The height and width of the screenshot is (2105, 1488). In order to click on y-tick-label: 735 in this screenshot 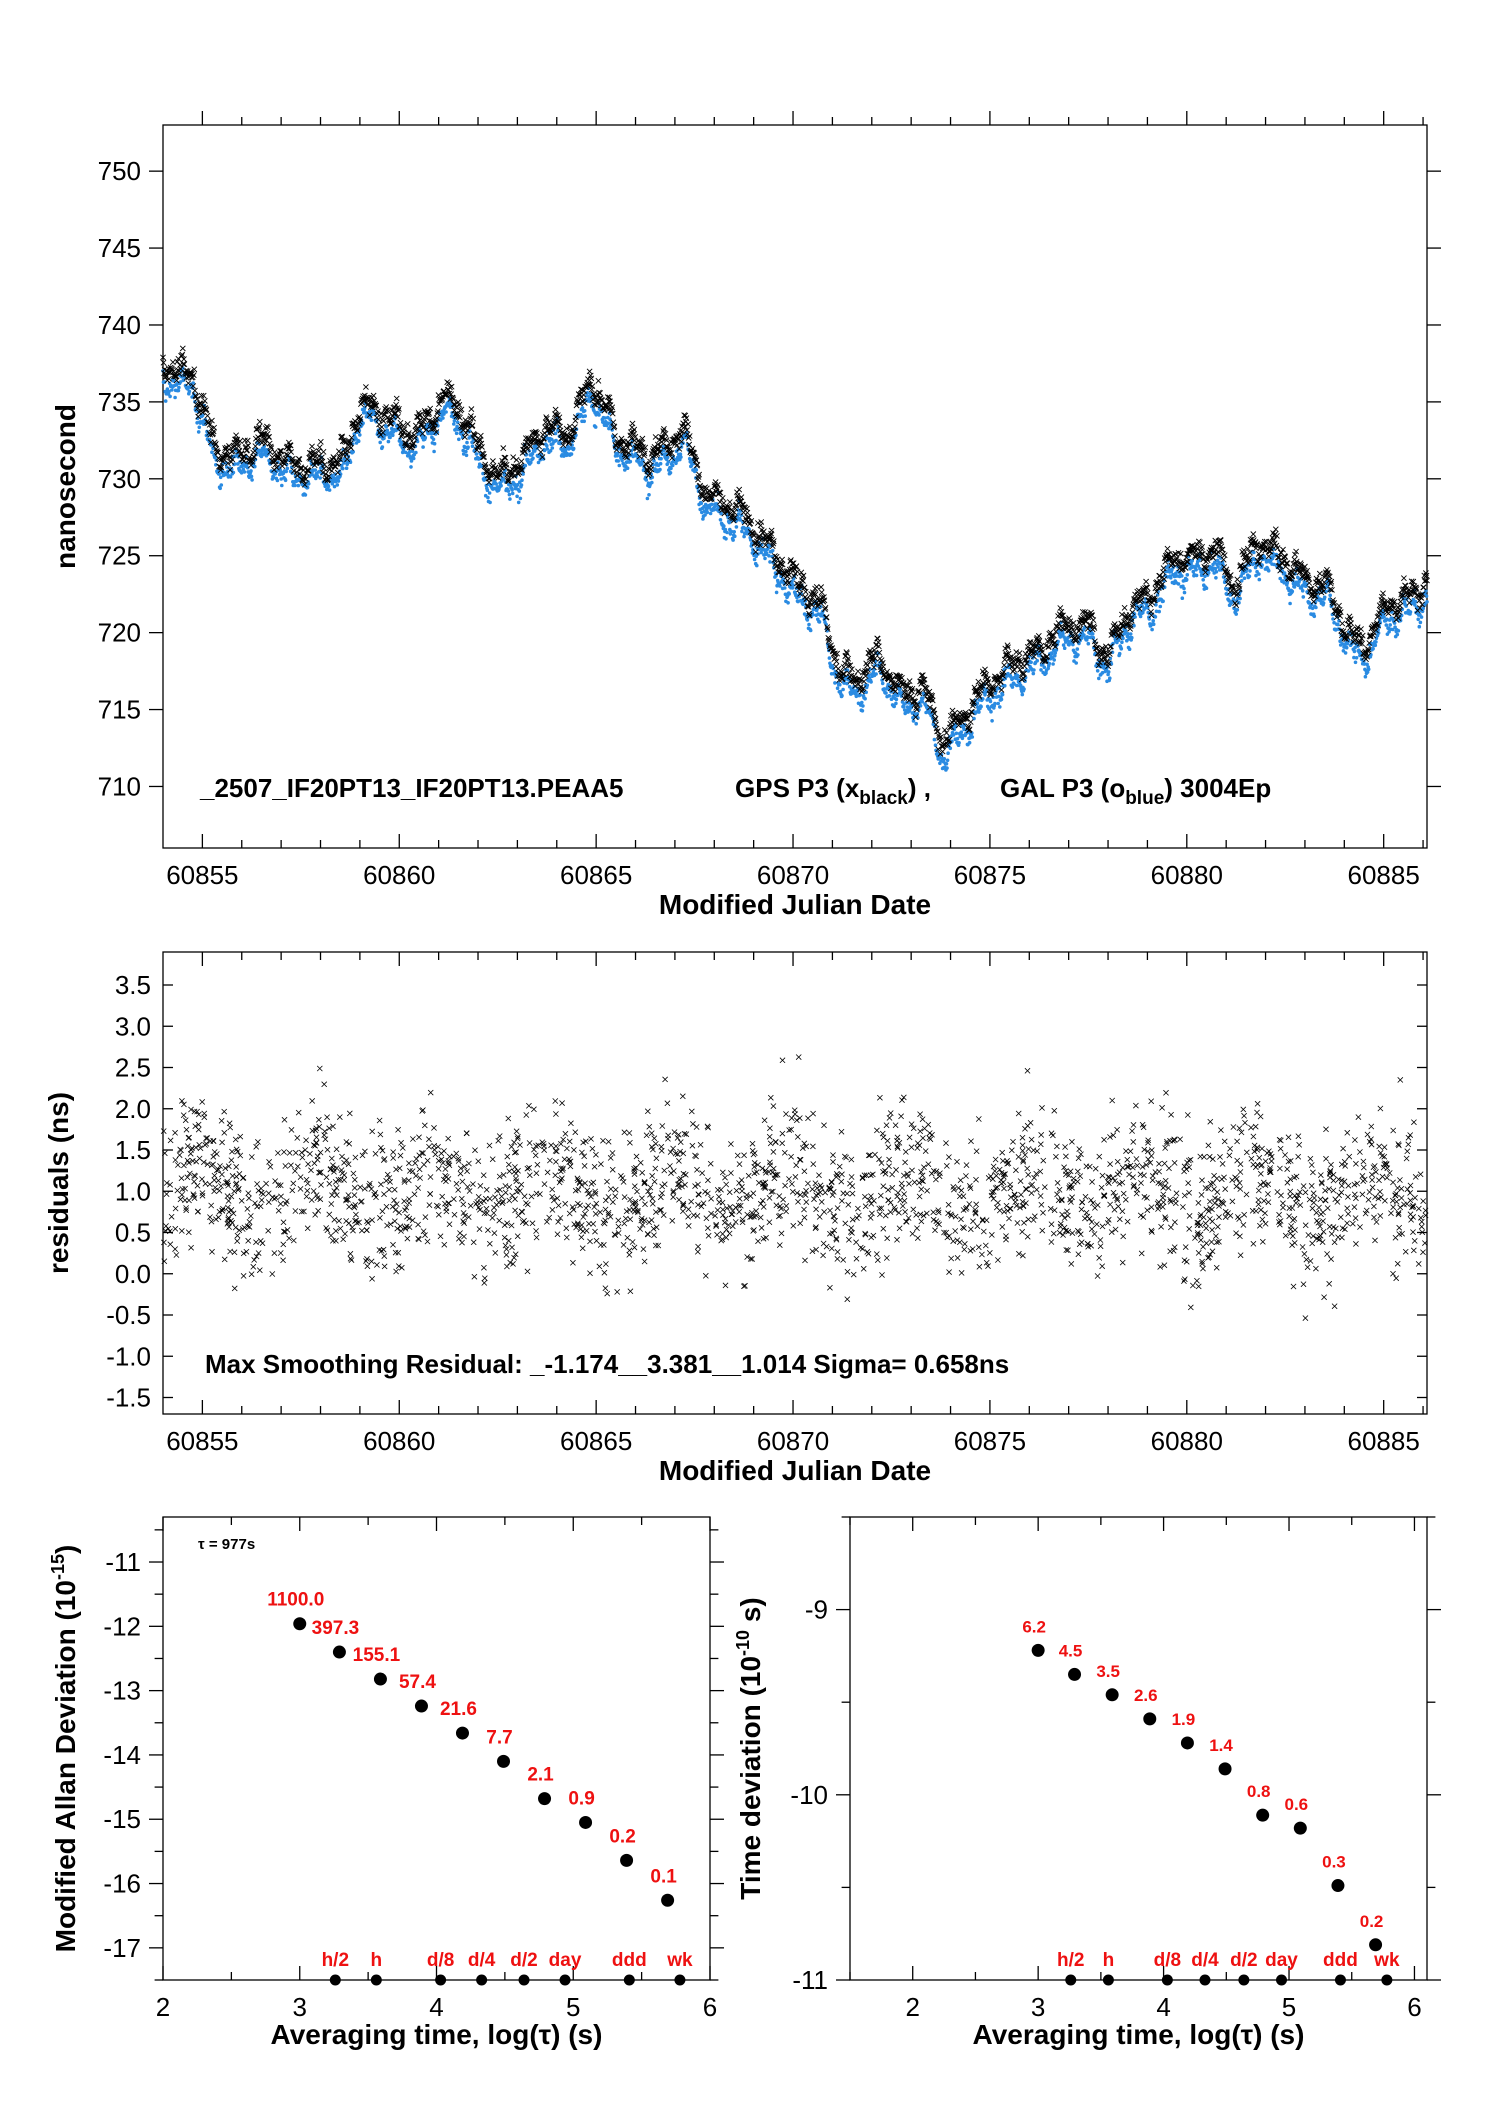, I will do `click(119, 402)`.